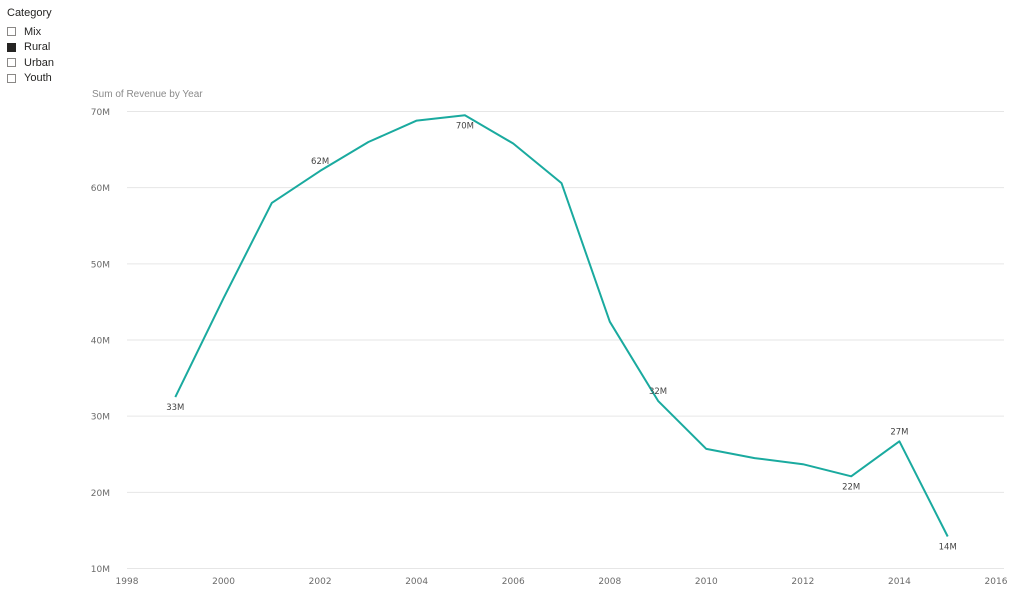  What do you see at coordinates (127, 582) in the screenshot?
I see `x-tick-label: 1998` at bounding box center [127, 582].